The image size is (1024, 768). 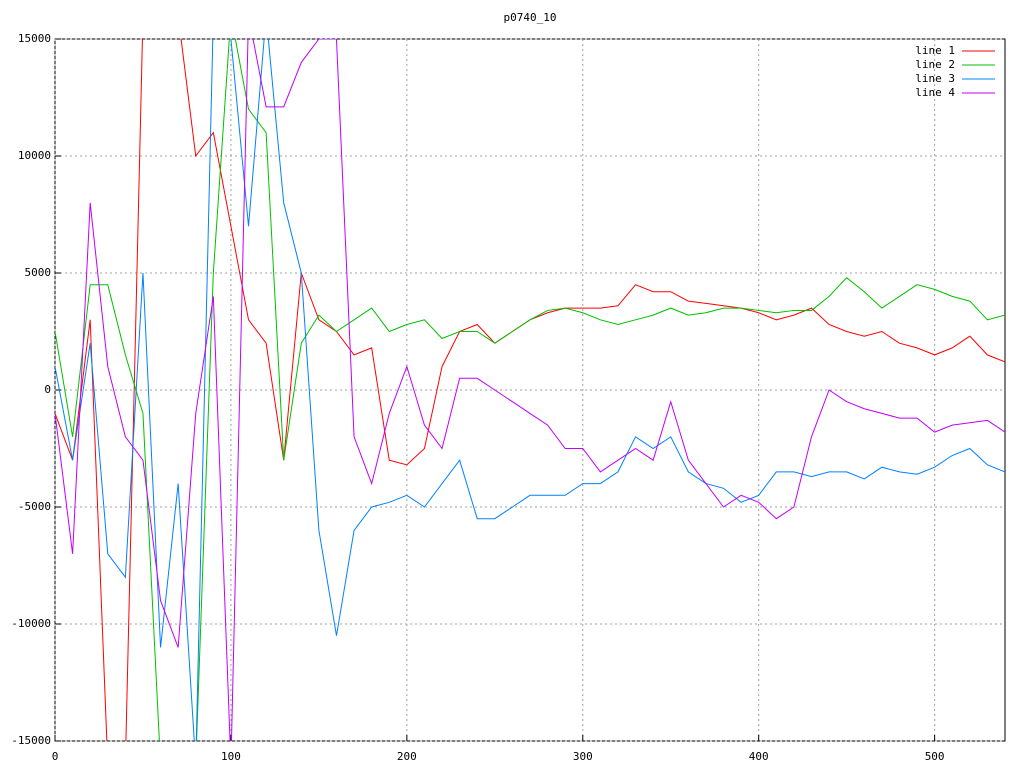 What do you see at coordinates (407, 756) in the screenshot?
I see `x-tick-label: 200` at bounding box center [407, 756].